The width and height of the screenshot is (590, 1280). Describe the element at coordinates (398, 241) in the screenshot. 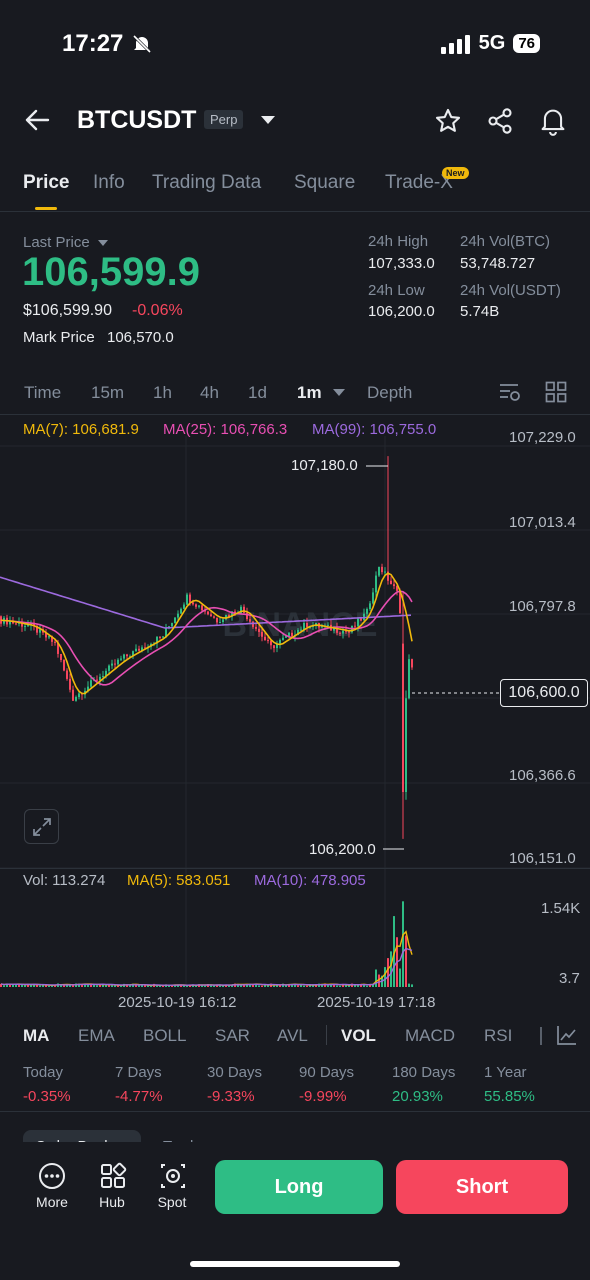

I see `high-24h-label: 24h High` at that location.